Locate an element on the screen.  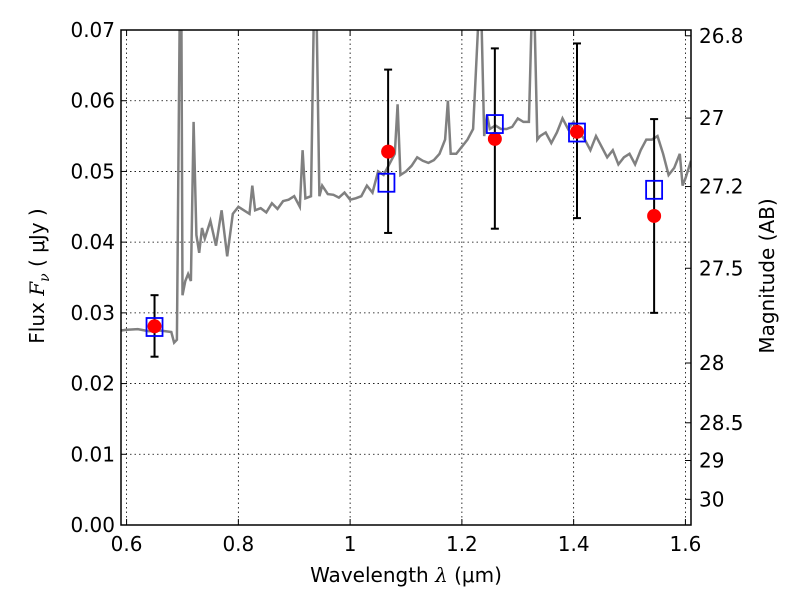
y2-tick-label: 27.5 is located at coordinates (721, 268).